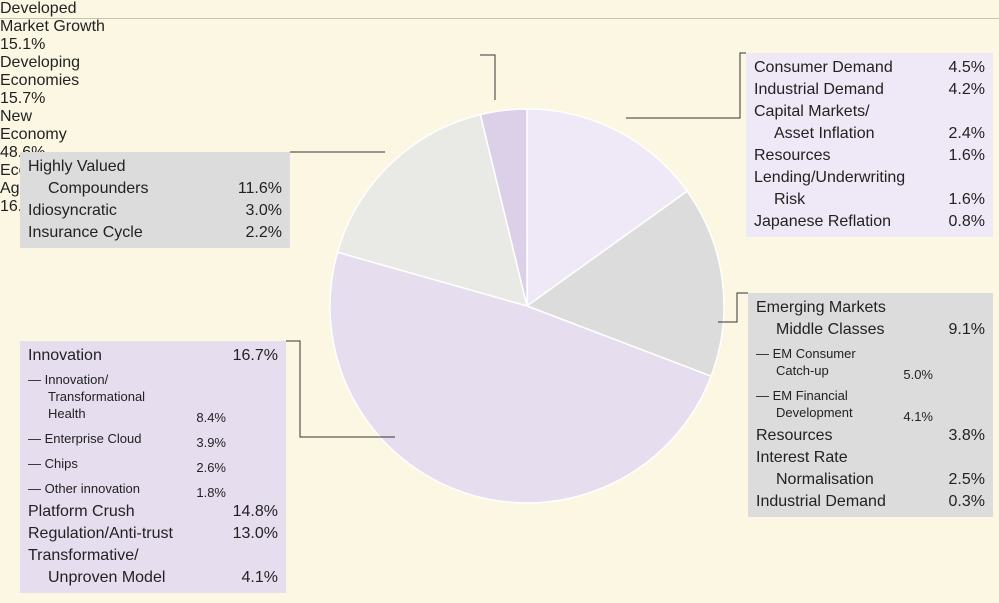  Describe the element at coordinates (85, 232) in the screenshot. I see `item-label: Insurance Cycle` at that location.